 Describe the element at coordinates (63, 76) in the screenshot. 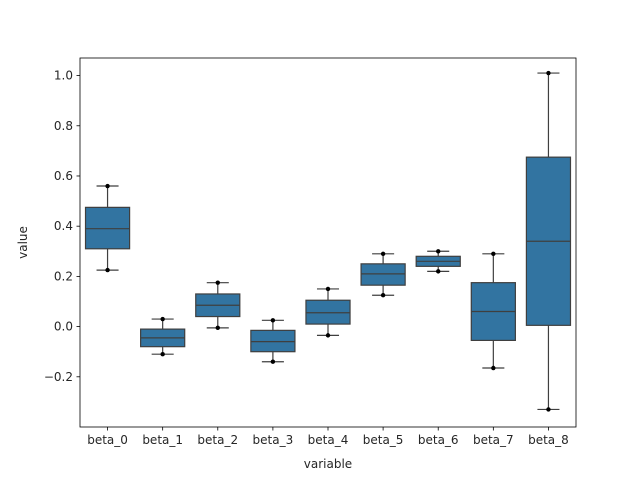

I see `y-tick-label: 1.0` at that location.